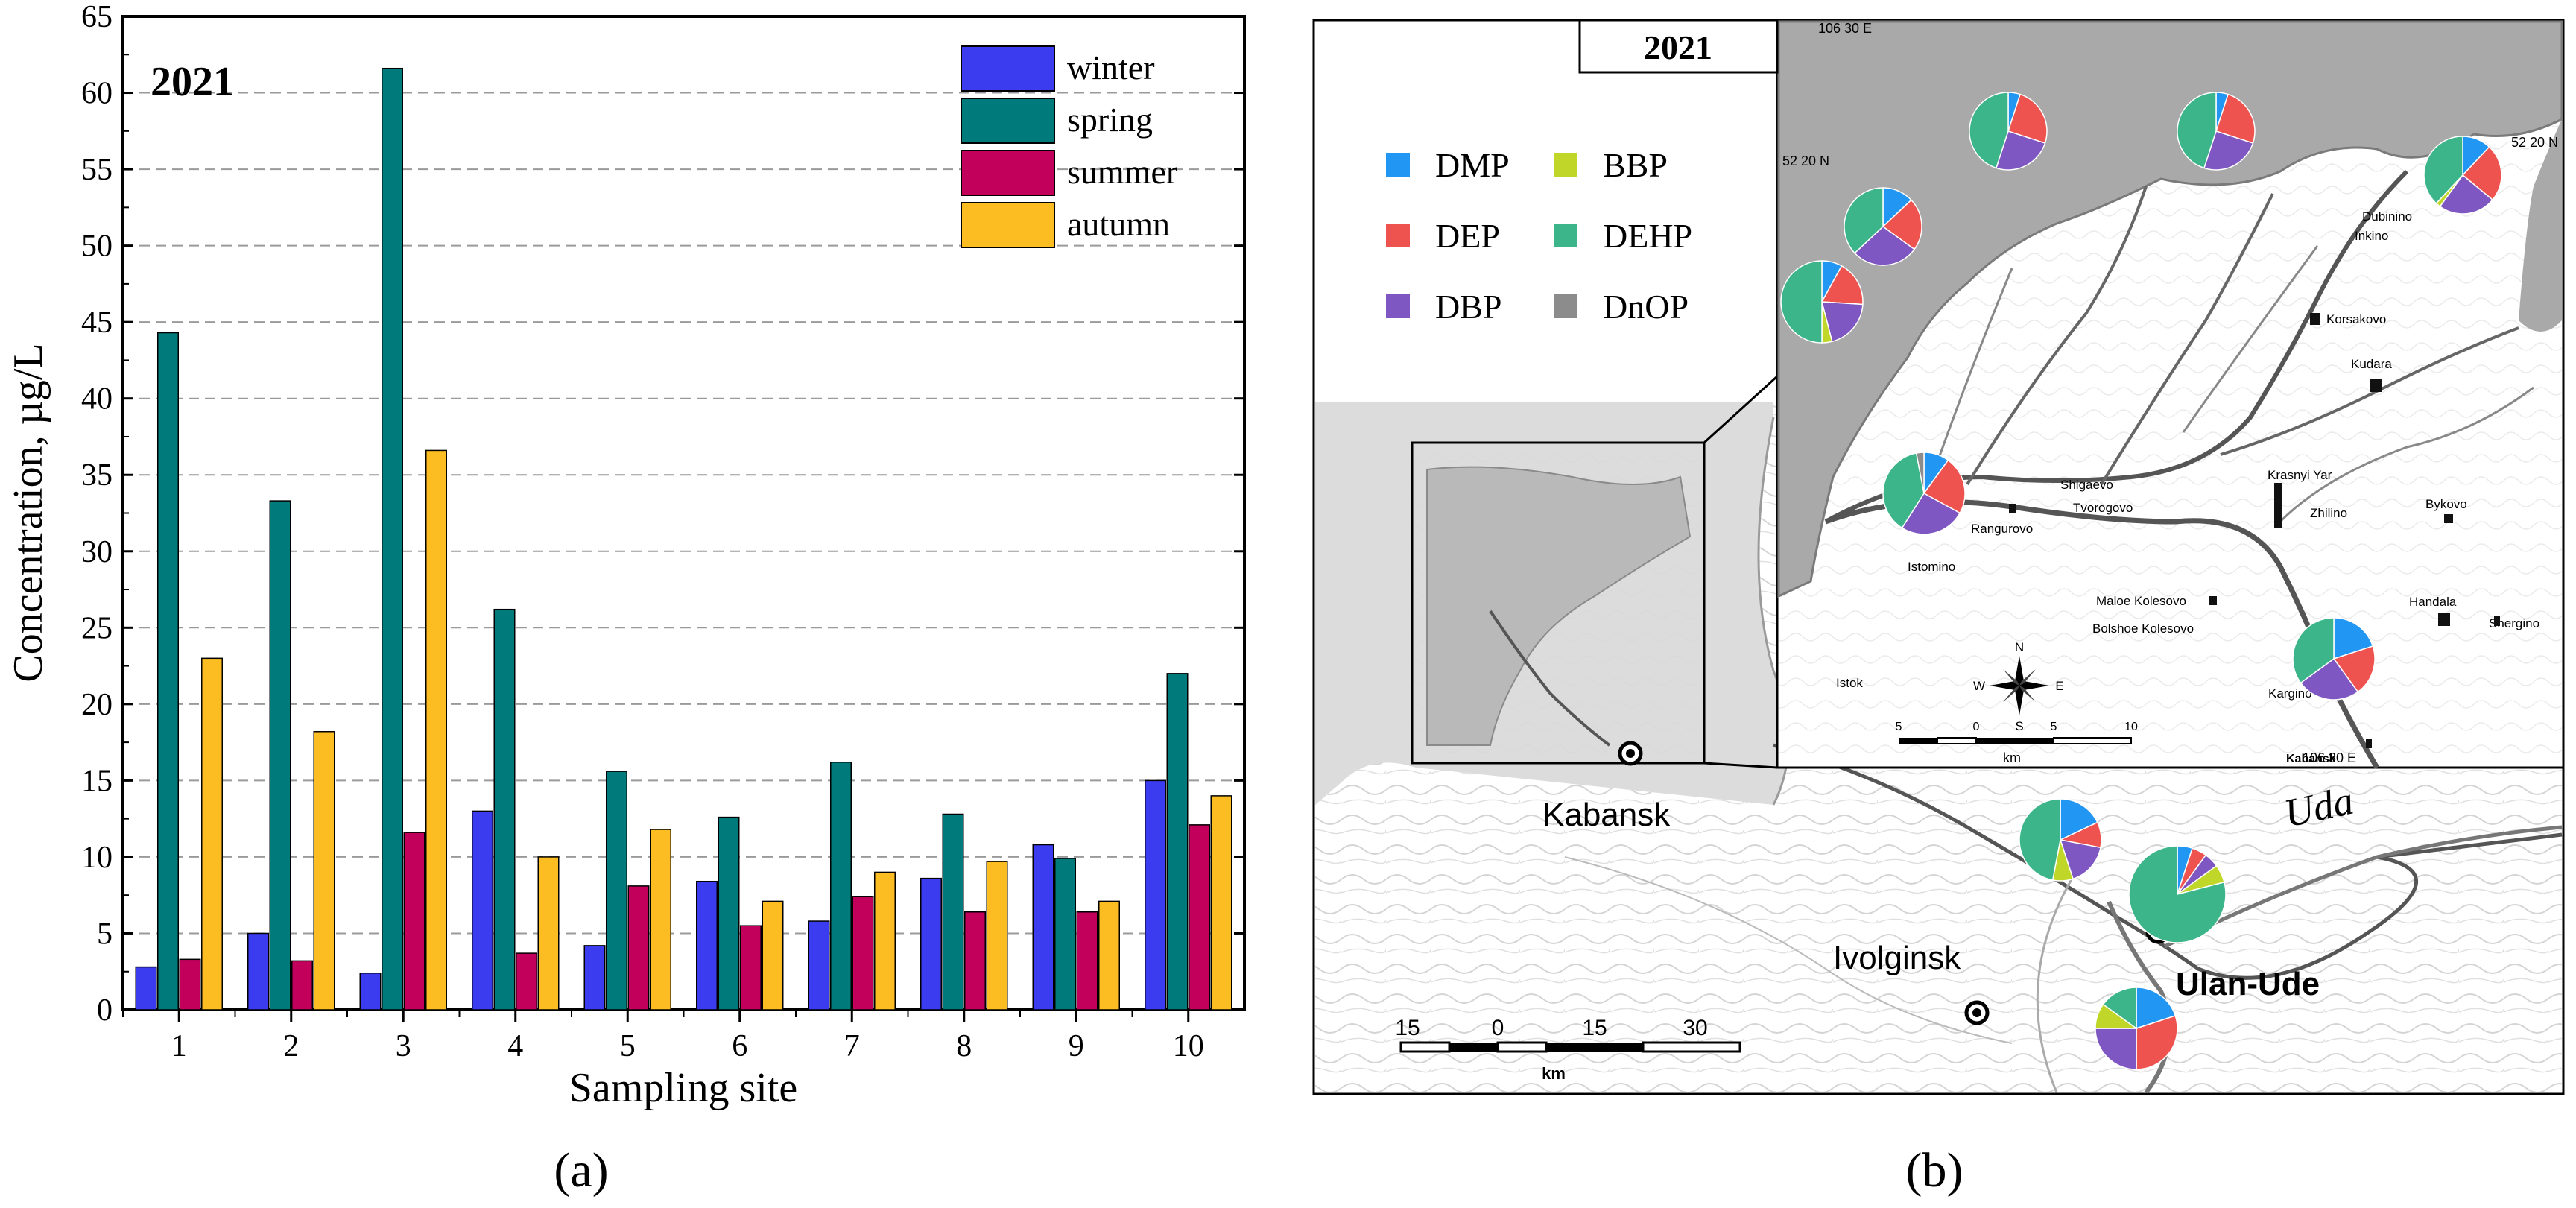  I want to click on y-tick-label: 15, so click(97, 781).